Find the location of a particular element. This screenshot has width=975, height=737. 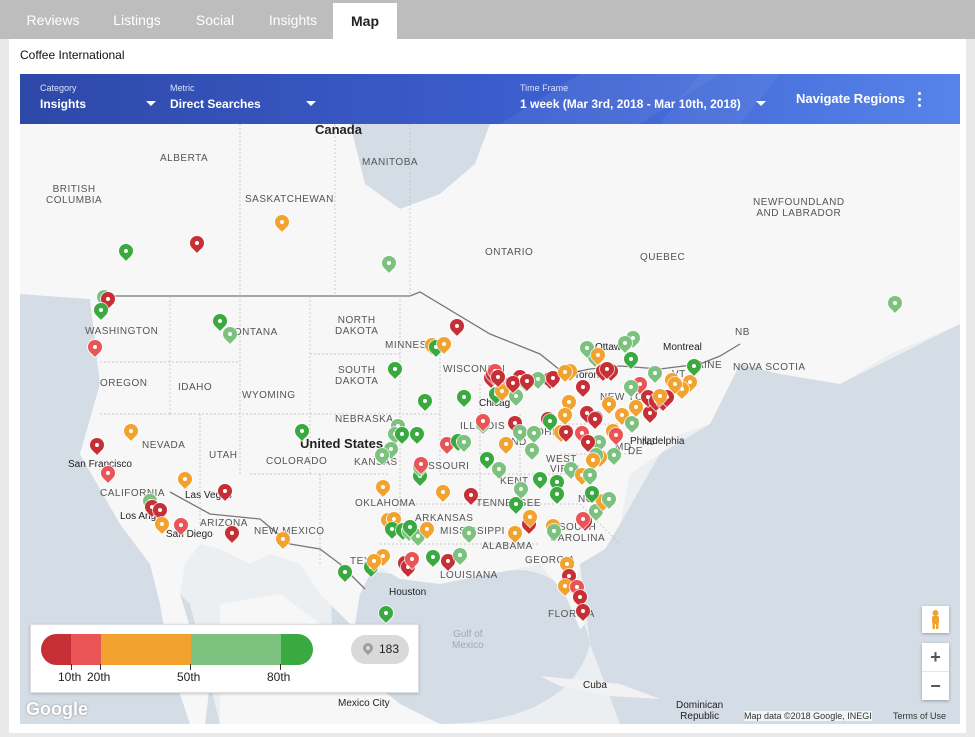

tab-listings: Listings is located at coordinates (137, 20).